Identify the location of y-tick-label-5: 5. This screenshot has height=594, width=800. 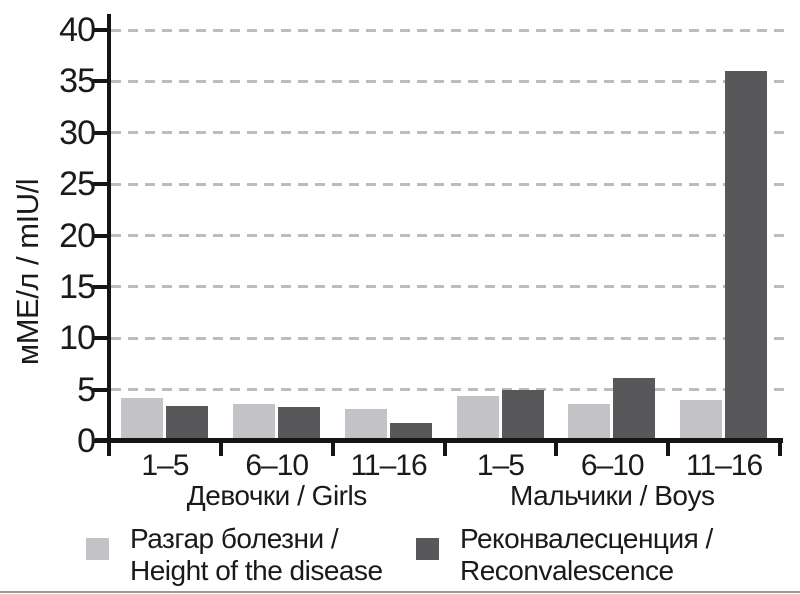
(86, 389).